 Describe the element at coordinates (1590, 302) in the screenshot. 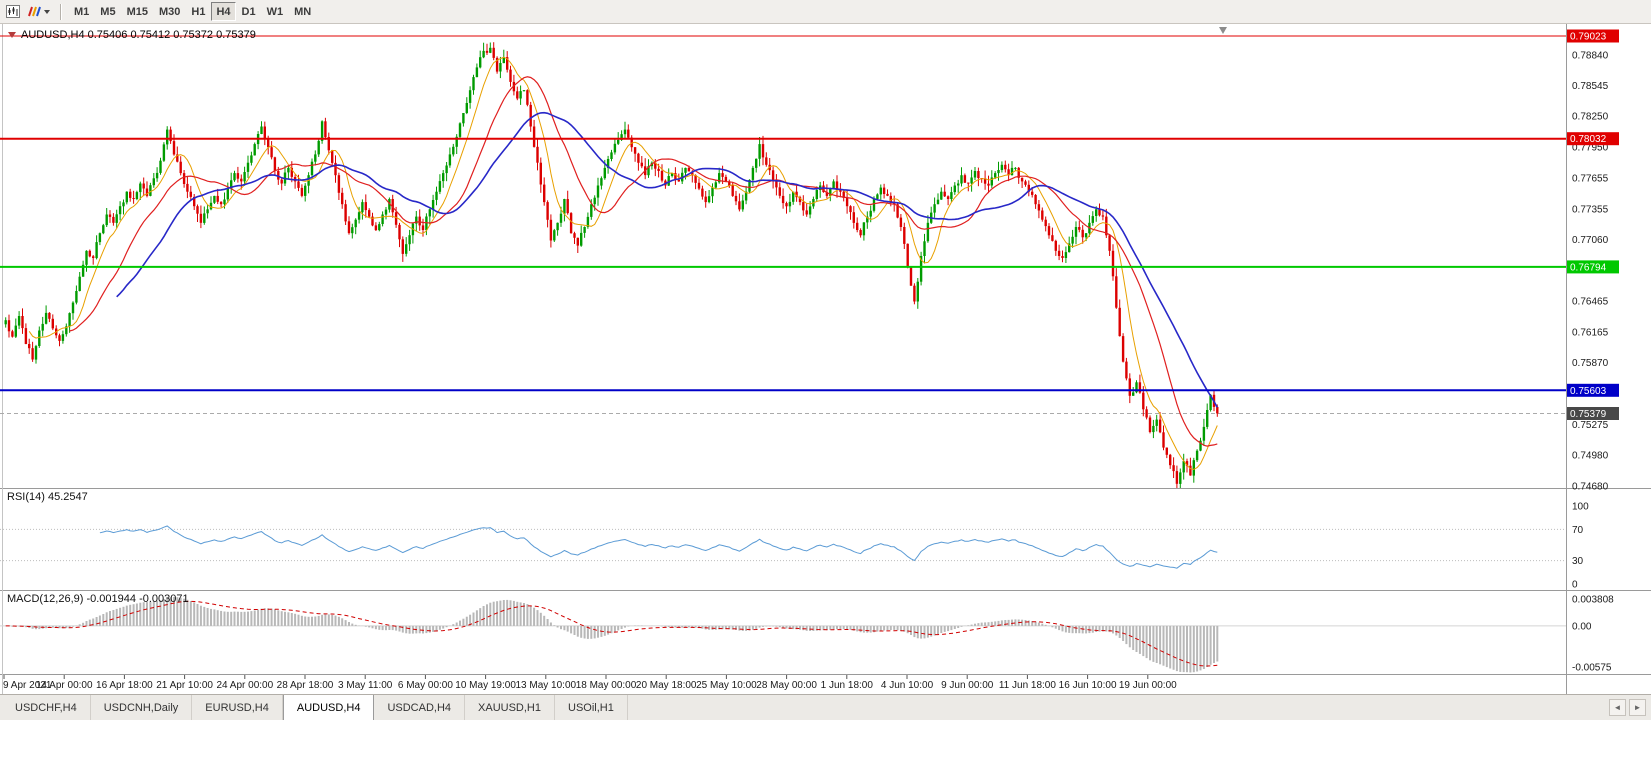

I see `svg-text: 0.76465` at that location.